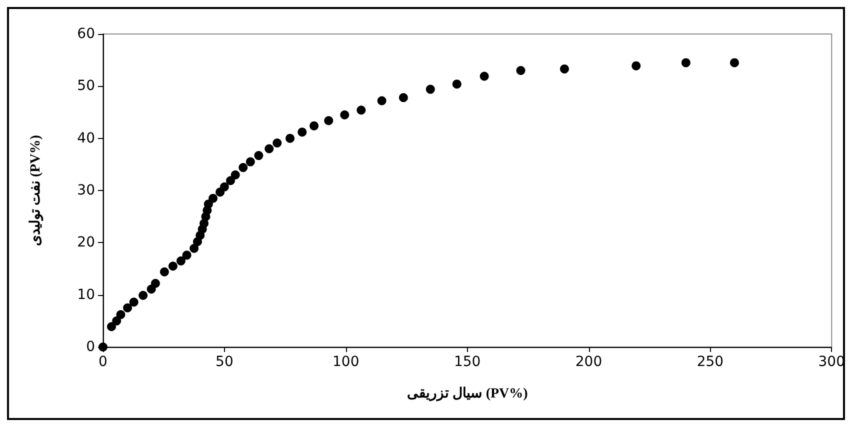  What do you see at coordinates (467, 362) in the screenshot?
I see `x-tick-label: 150` at bounding box center [467, 362].